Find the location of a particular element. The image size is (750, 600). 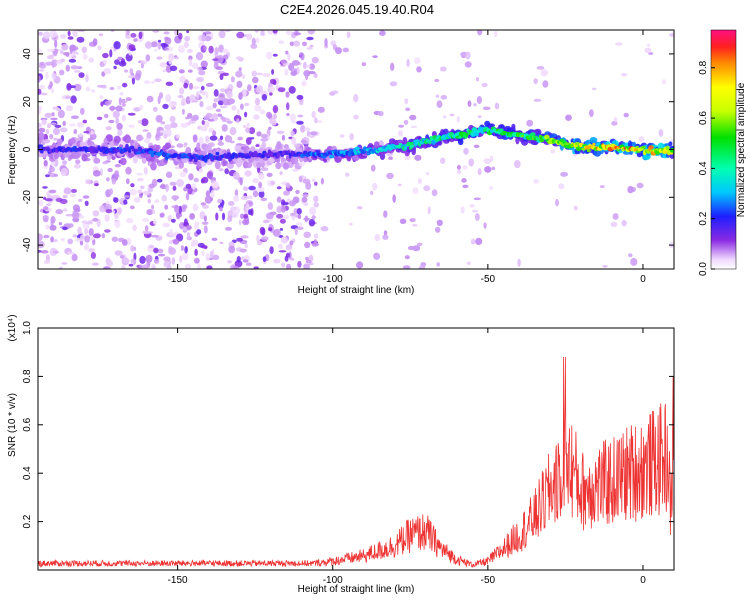

snr-x-tick-label: 0 is located at coordinates (643, 580).